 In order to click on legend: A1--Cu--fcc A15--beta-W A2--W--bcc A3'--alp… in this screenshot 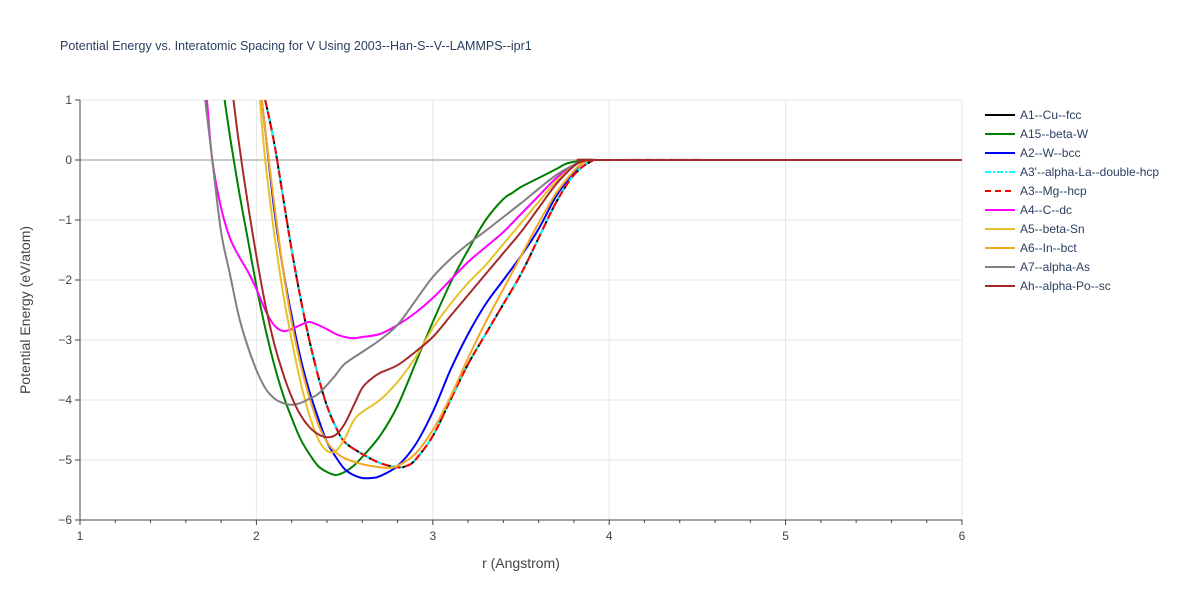, I will do `click(1072, 200)`.